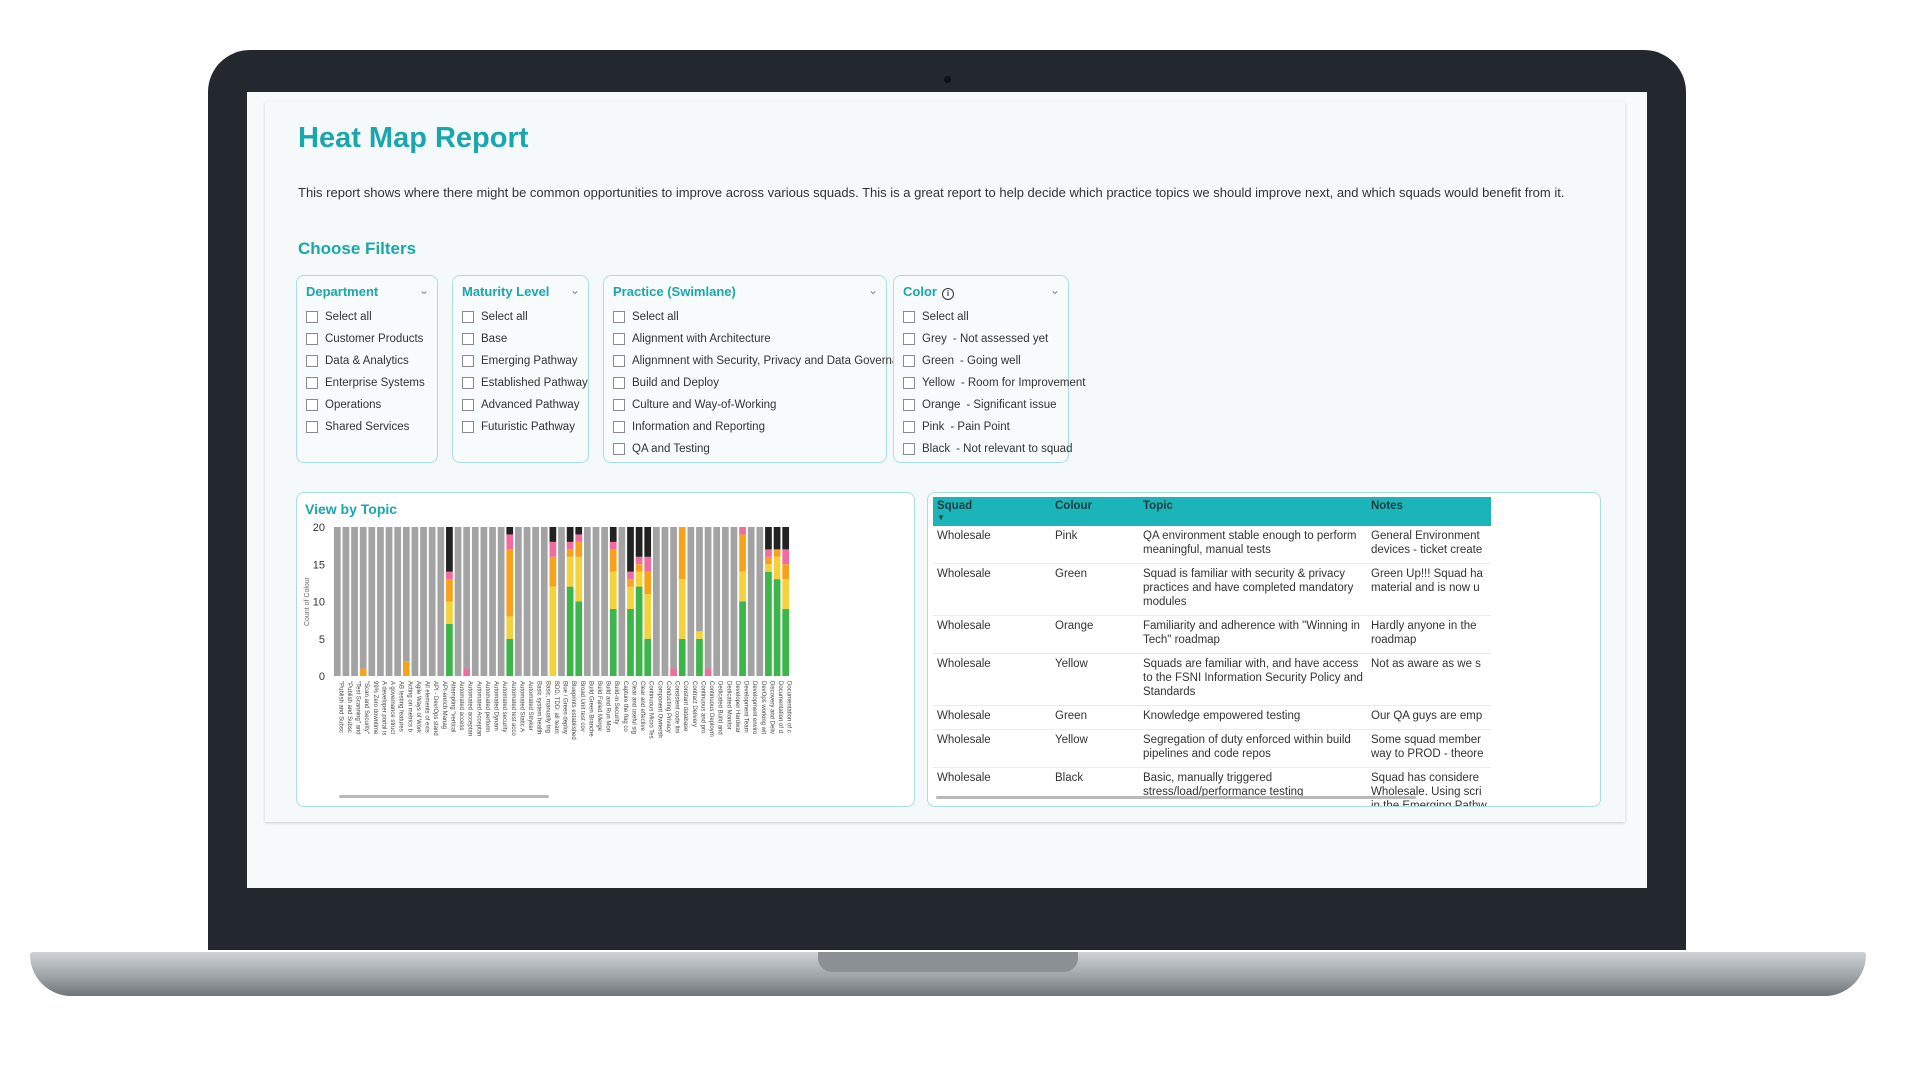  What do you see at coordinates (1429, 511) in the screenshot?
I see `column-header-notes: Notes` at bounding box center [1429, 511].